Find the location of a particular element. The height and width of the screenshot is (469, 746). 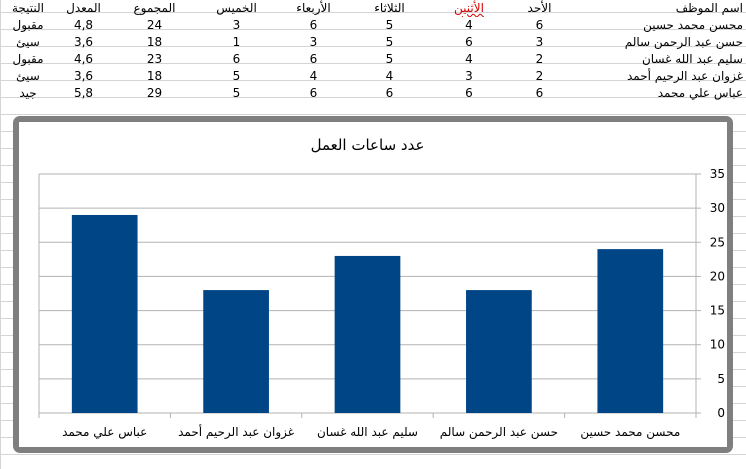

y-tick-label: 25 is located at coordinates (717, 242).